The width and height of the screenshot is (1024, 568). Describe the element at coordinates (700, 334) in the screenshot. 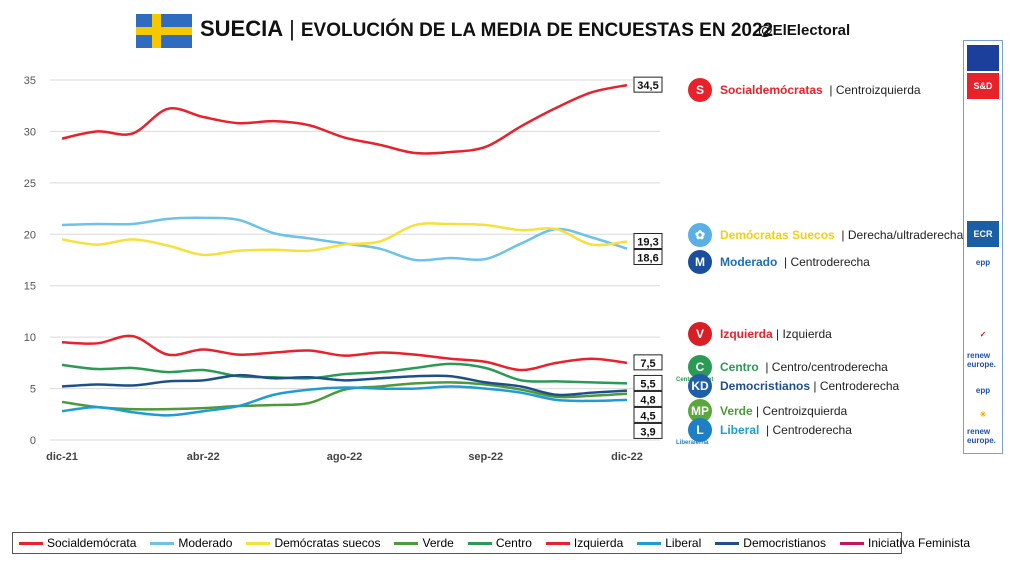

I see `party-logo-izq-icon: V` at that location.